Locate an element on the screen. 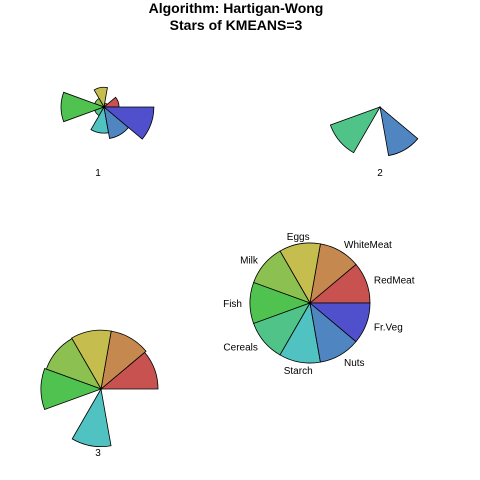 This screenshot has width=480, height=480. star-2-nuts-segment is located at coordinates (399, 131).